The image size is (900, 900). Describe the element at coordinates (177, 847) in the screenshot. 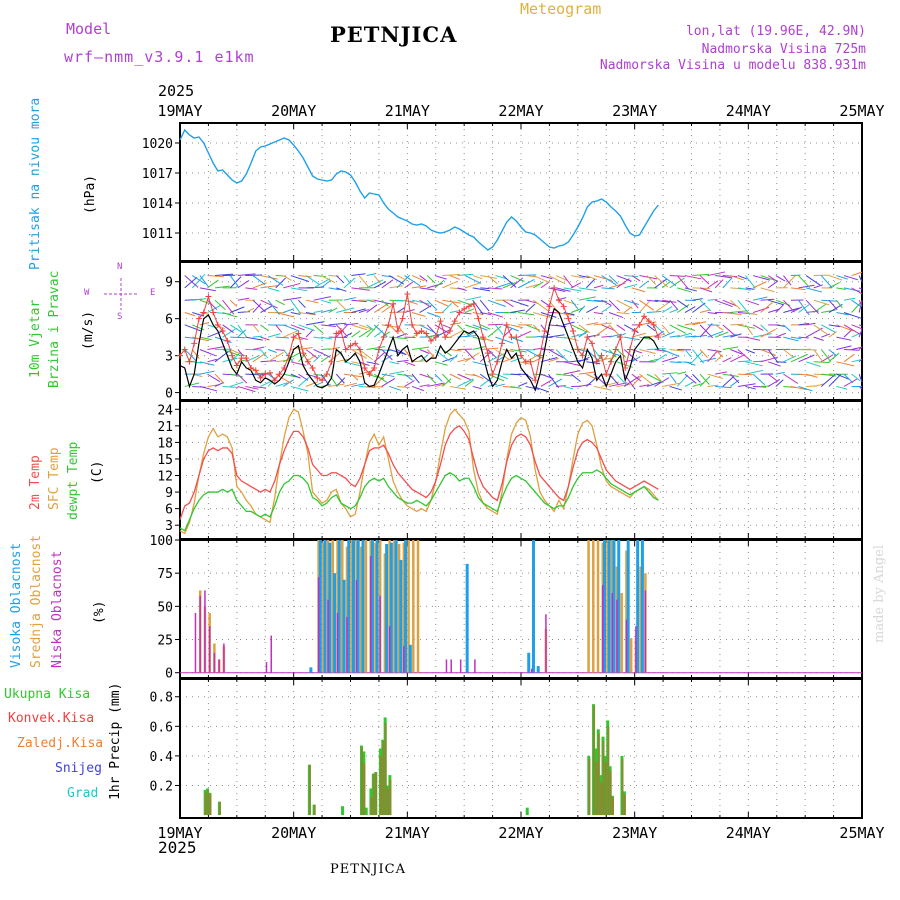

I see `year-bottom: 2025` at that location.